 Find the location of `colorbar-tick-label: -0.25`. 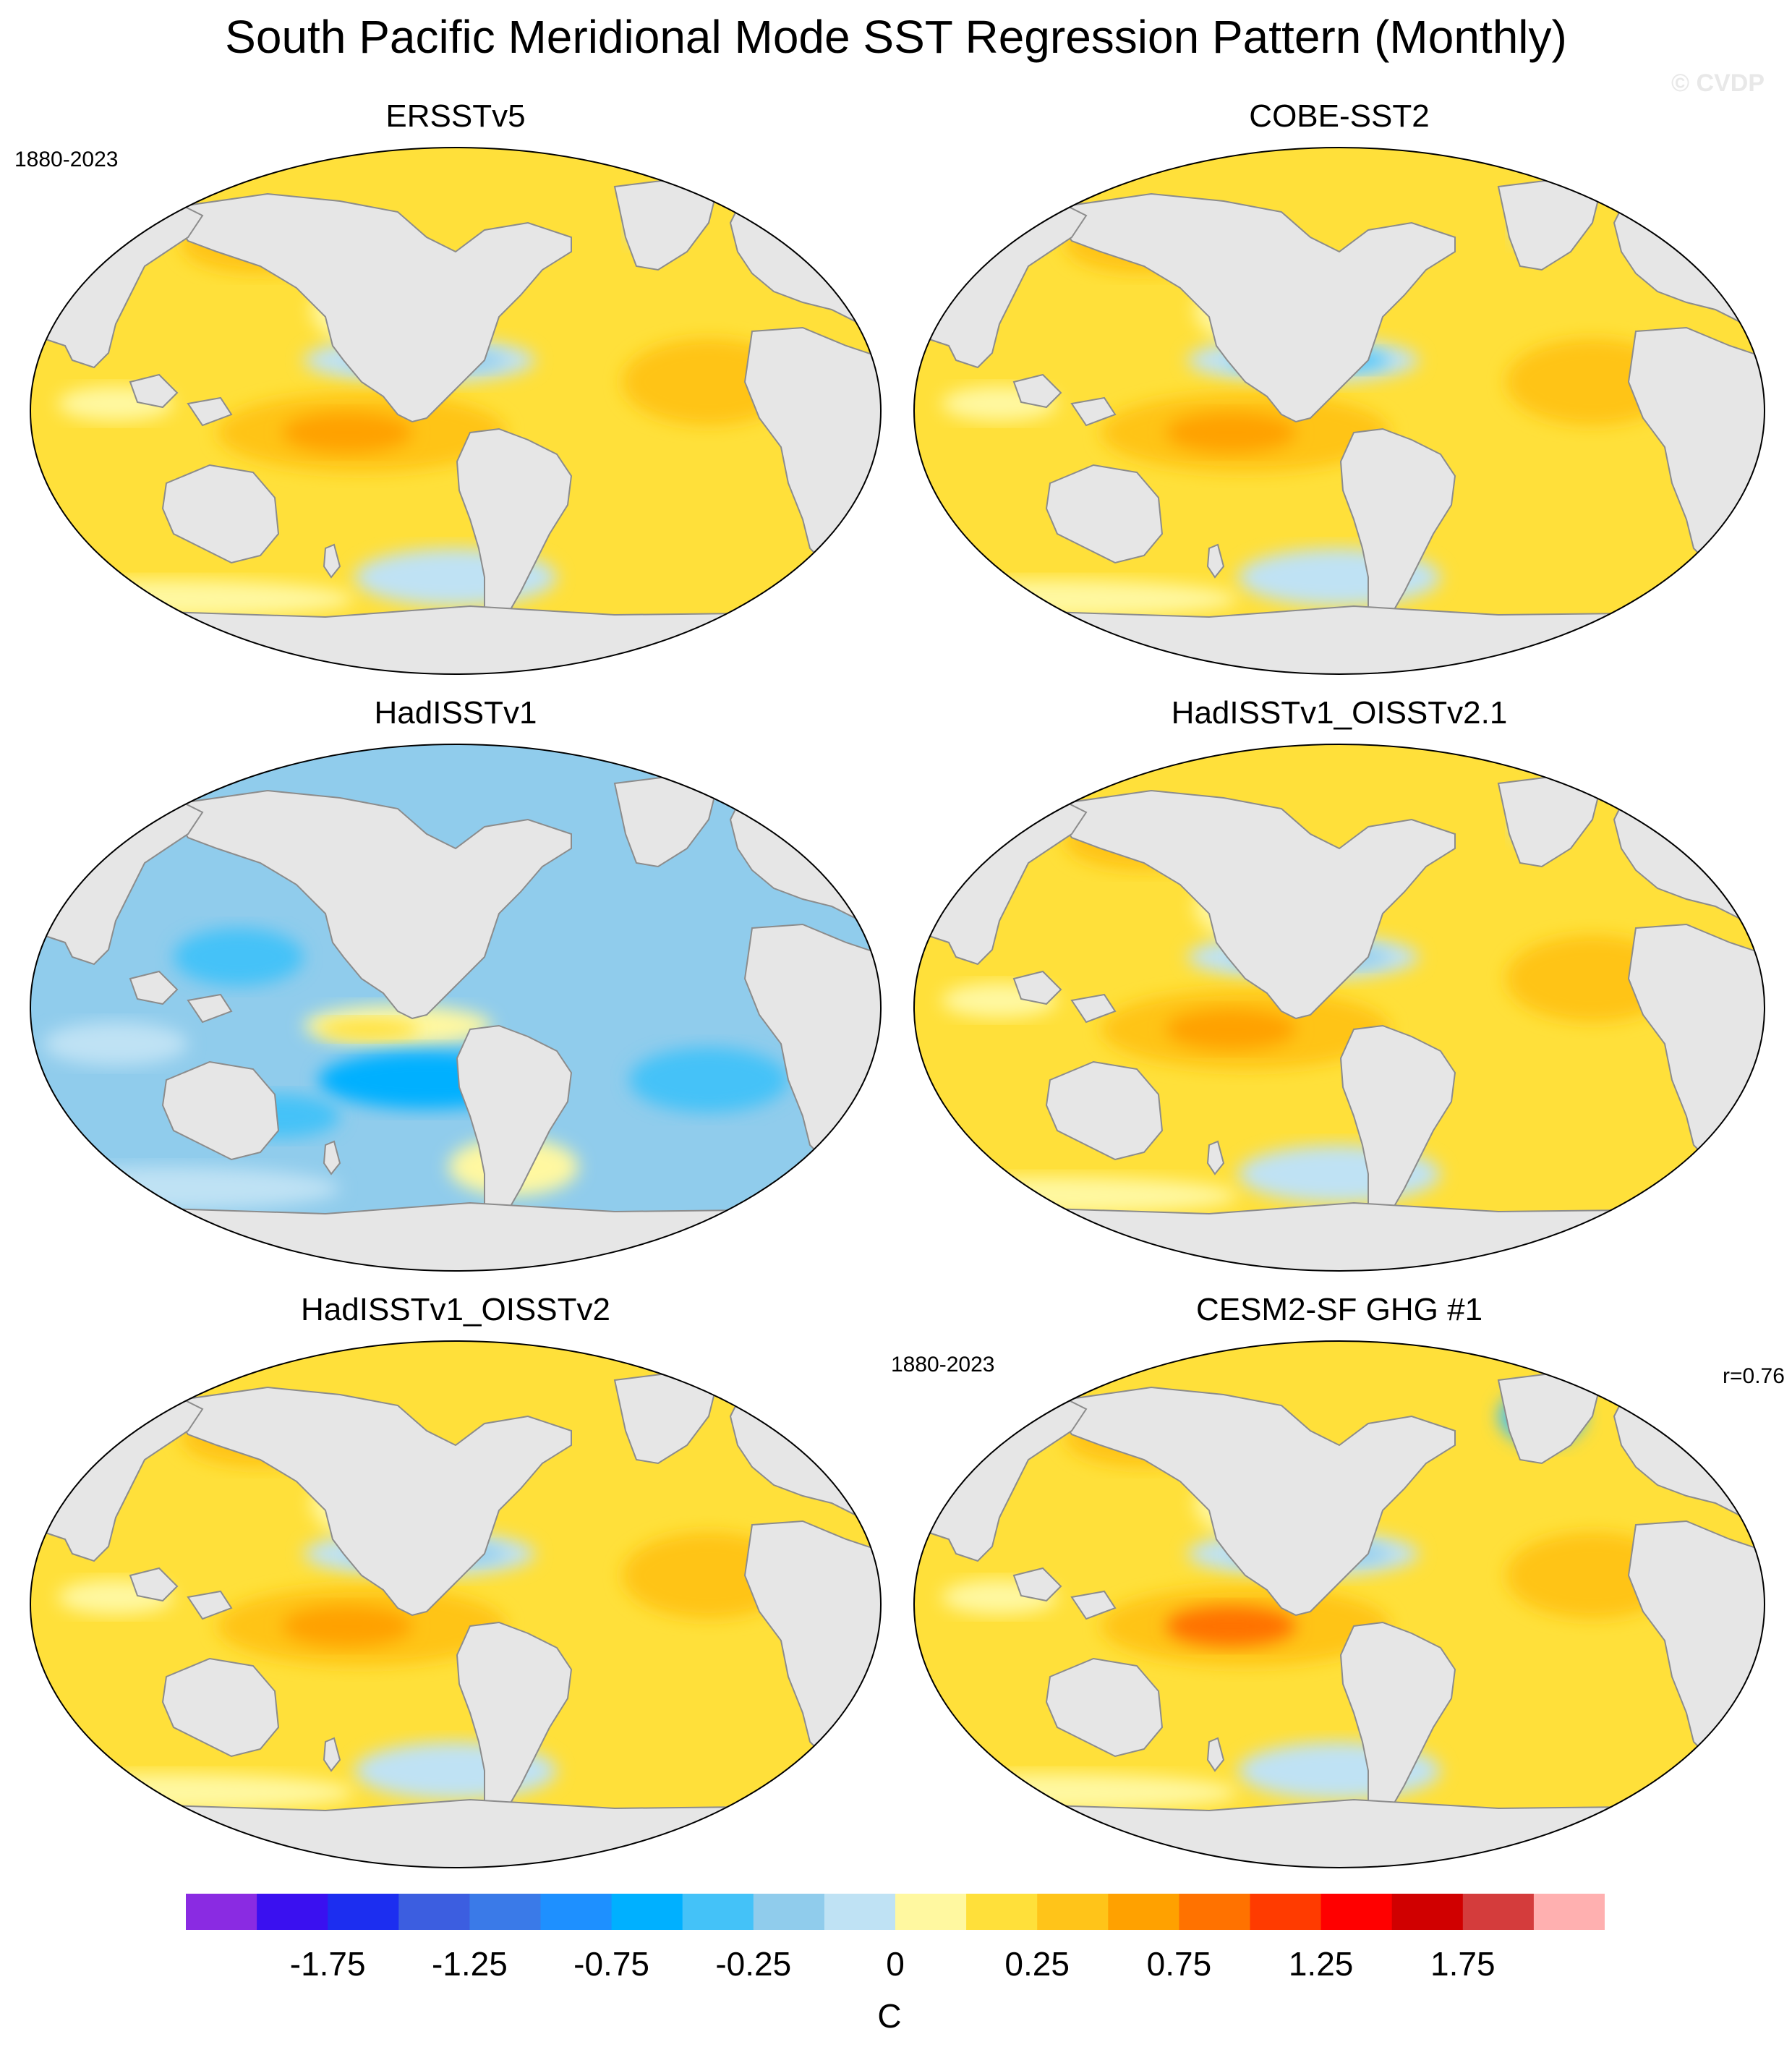

colorbar-tick-label: -0.25 is located at coordinates (753, 1964).